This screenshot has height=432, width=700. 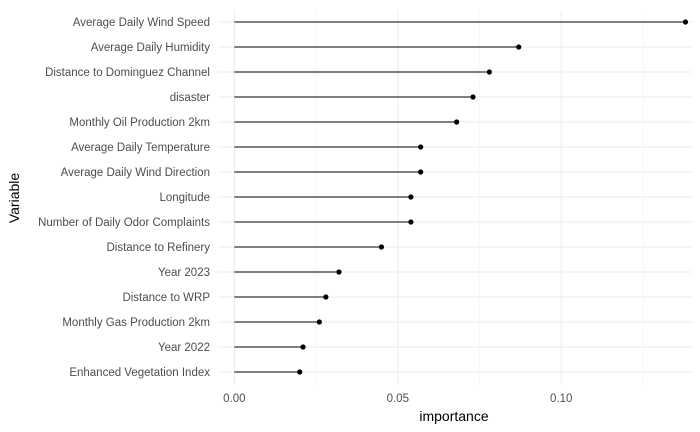 I want to click on y-tick-label-1: Average Daily Humidity, so click(x=151, y=48).